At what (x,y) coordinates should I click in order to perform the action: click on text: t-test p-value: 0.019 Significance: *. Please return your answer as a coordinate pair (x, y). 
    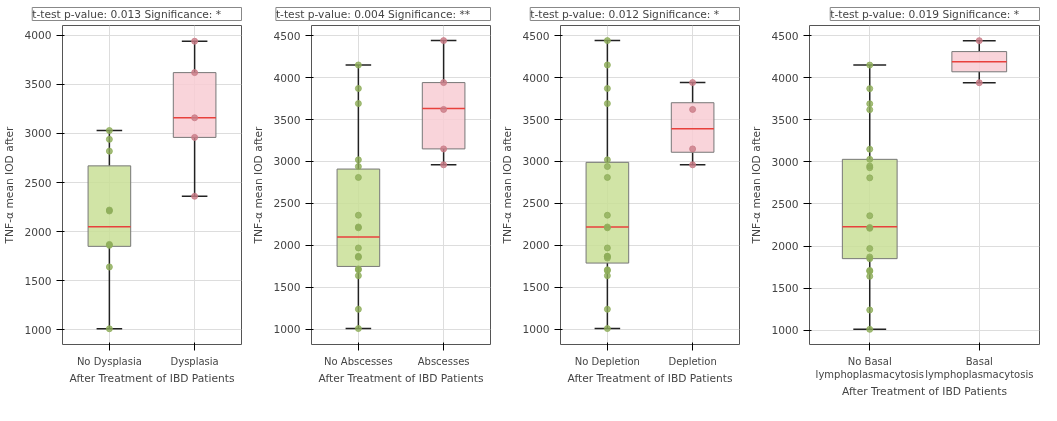
    Looking at the image, I should click on (925, 14).